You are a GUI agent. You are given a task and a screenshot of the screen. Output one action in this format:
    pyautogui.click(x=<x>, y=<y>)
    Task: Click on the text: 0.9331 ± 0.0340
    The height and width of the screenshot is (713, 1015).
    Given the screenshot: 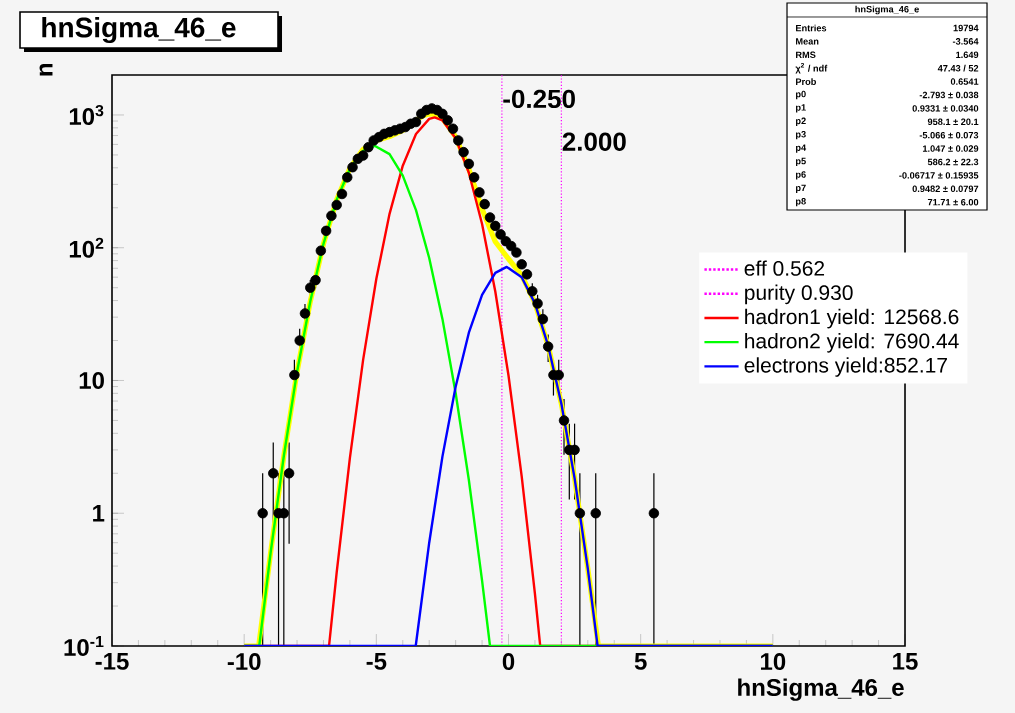 What is the action you would take?
    pyautogui.click(x=945, y=108)
    